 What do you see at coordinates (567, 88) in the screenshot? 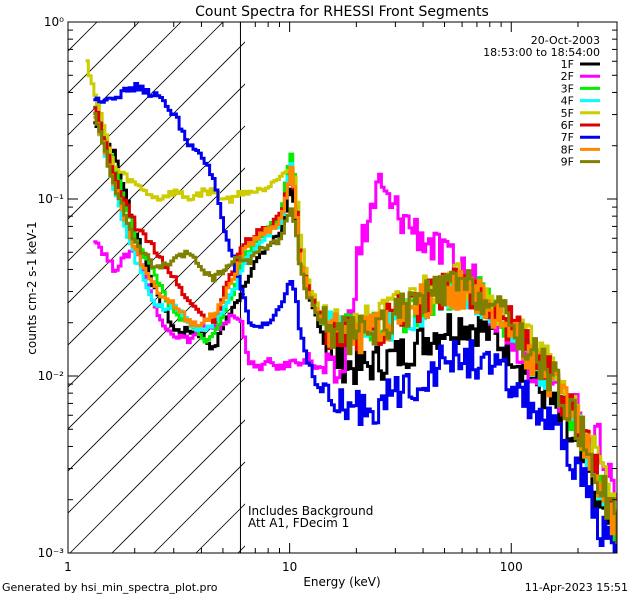
I see `legend-label: 3F` at bounding box center [567, 88].